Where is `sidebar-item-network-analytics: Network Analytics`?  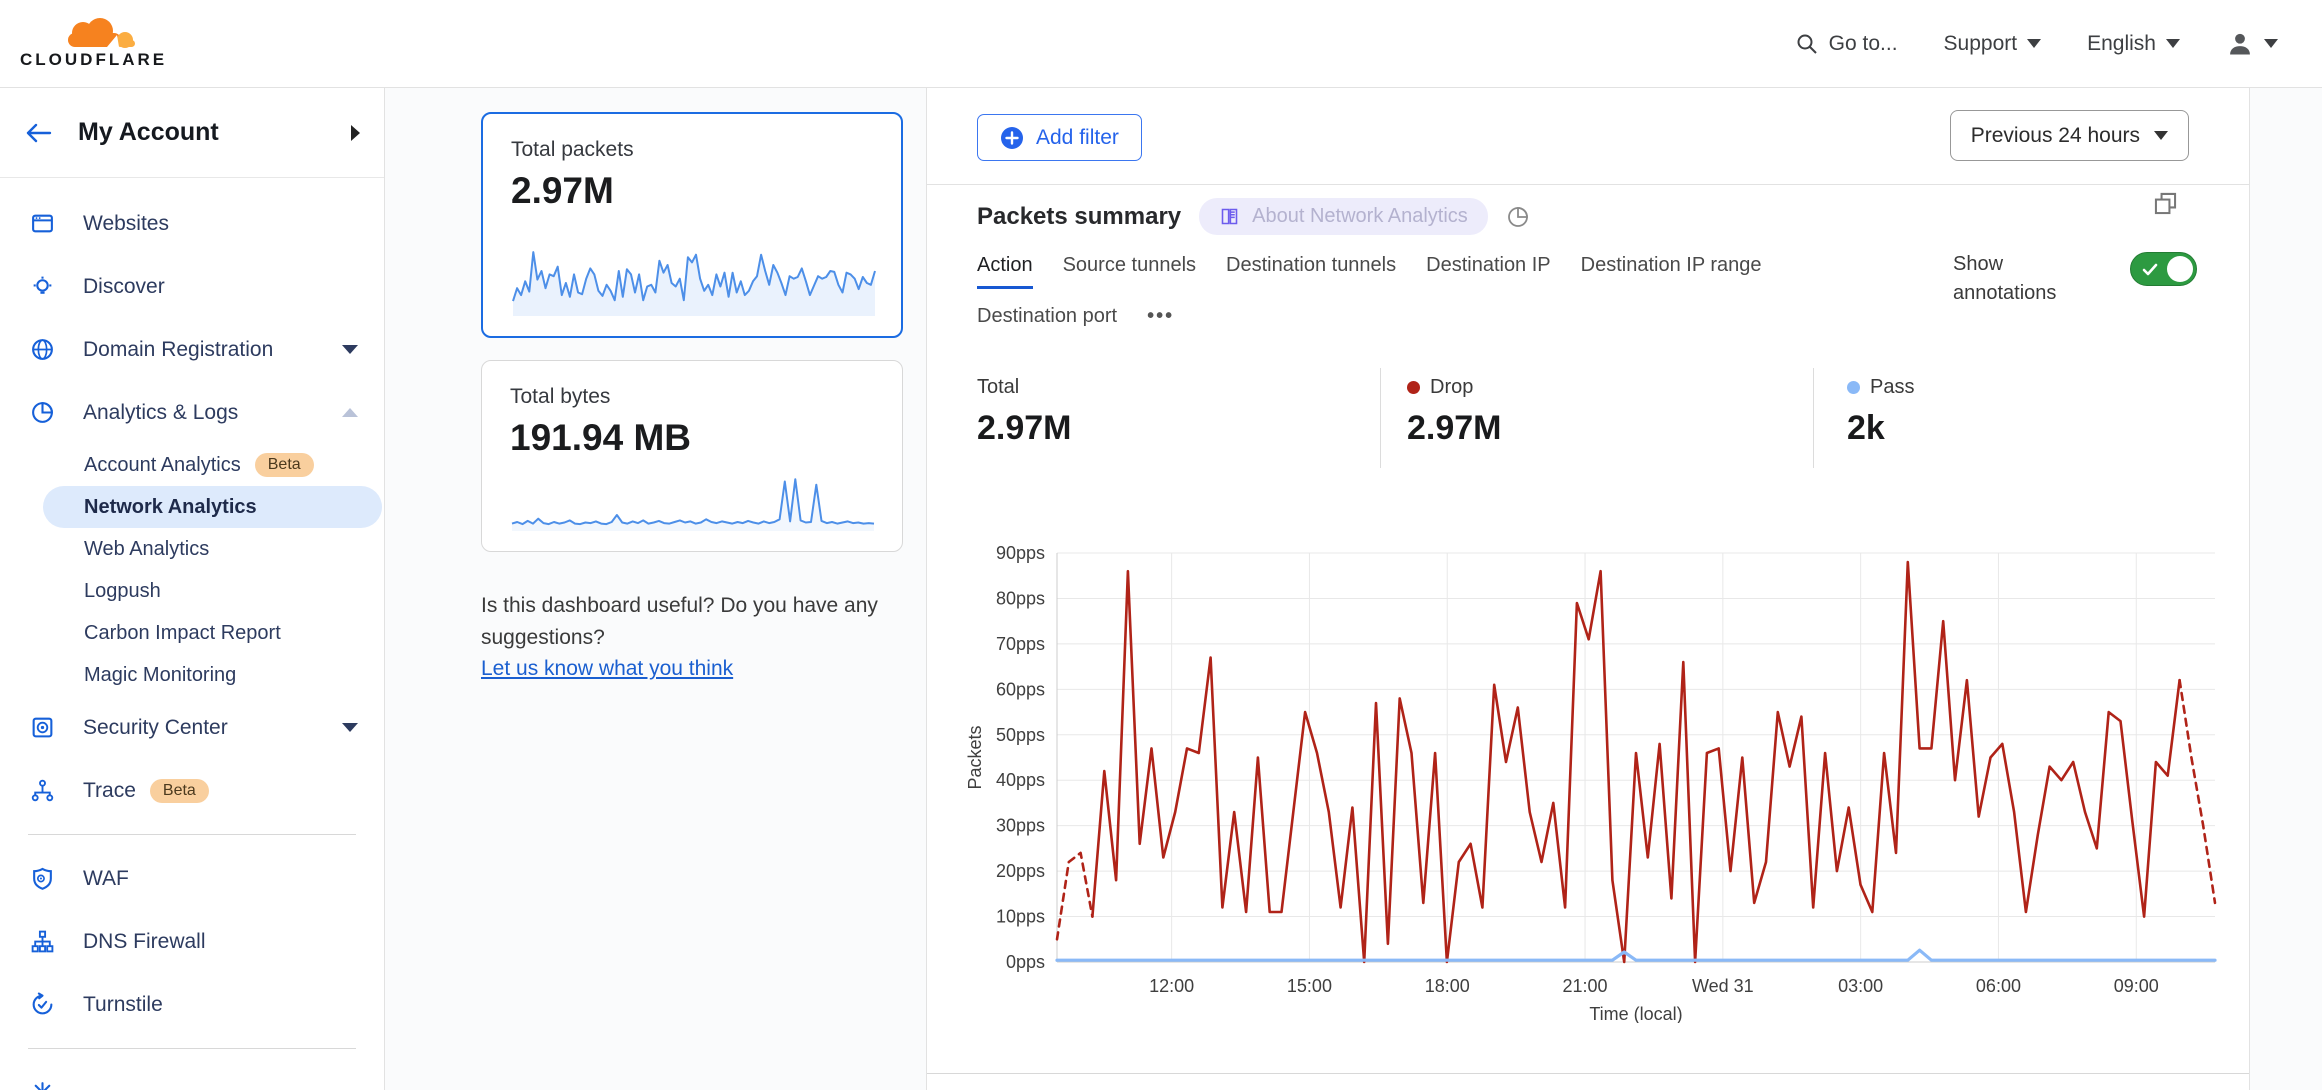 sidebar-item-network-analytics: Network Analytics is located at coordinates (212, 507).